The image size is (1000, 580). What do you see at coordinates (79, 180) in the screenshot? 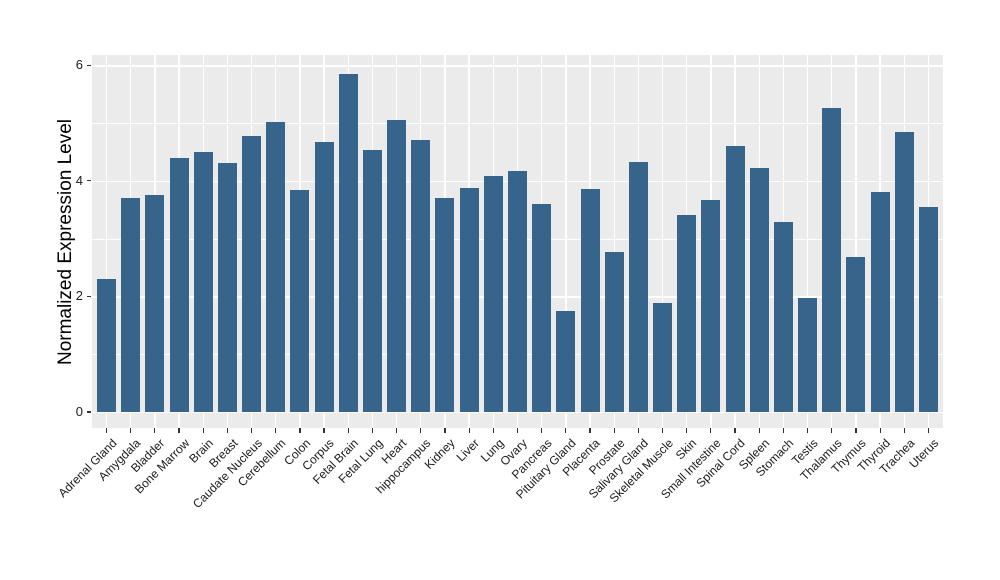
I see `y-tick-label: 4` at bounding box center [79, 180].